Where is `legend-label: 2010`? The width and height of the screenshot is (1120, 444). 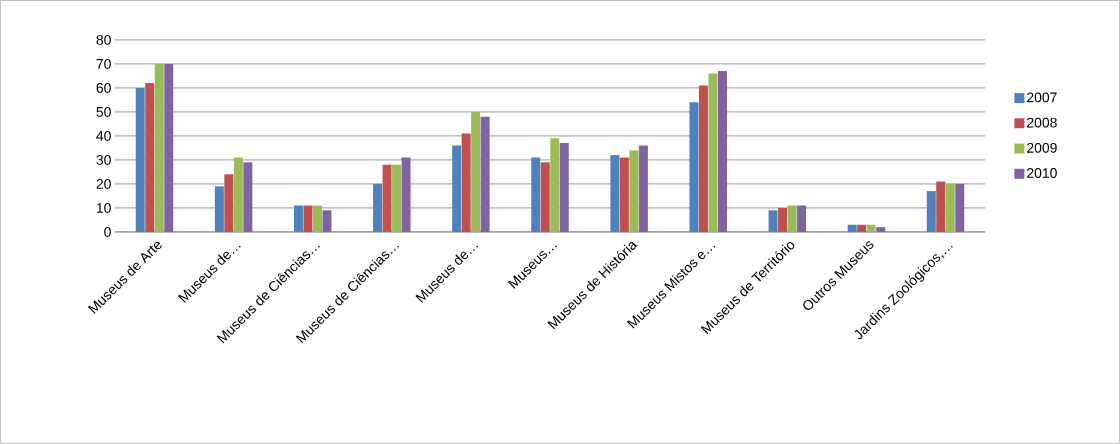 legend-label: 2010 is located at coordinates (1042, 173).